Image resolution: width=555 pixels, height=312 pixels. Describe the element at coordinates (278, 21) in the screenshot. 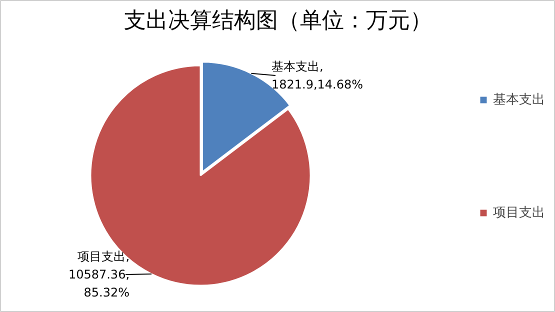

I see `chart-title: 支出决算结构图（单位：万元）` at that location.